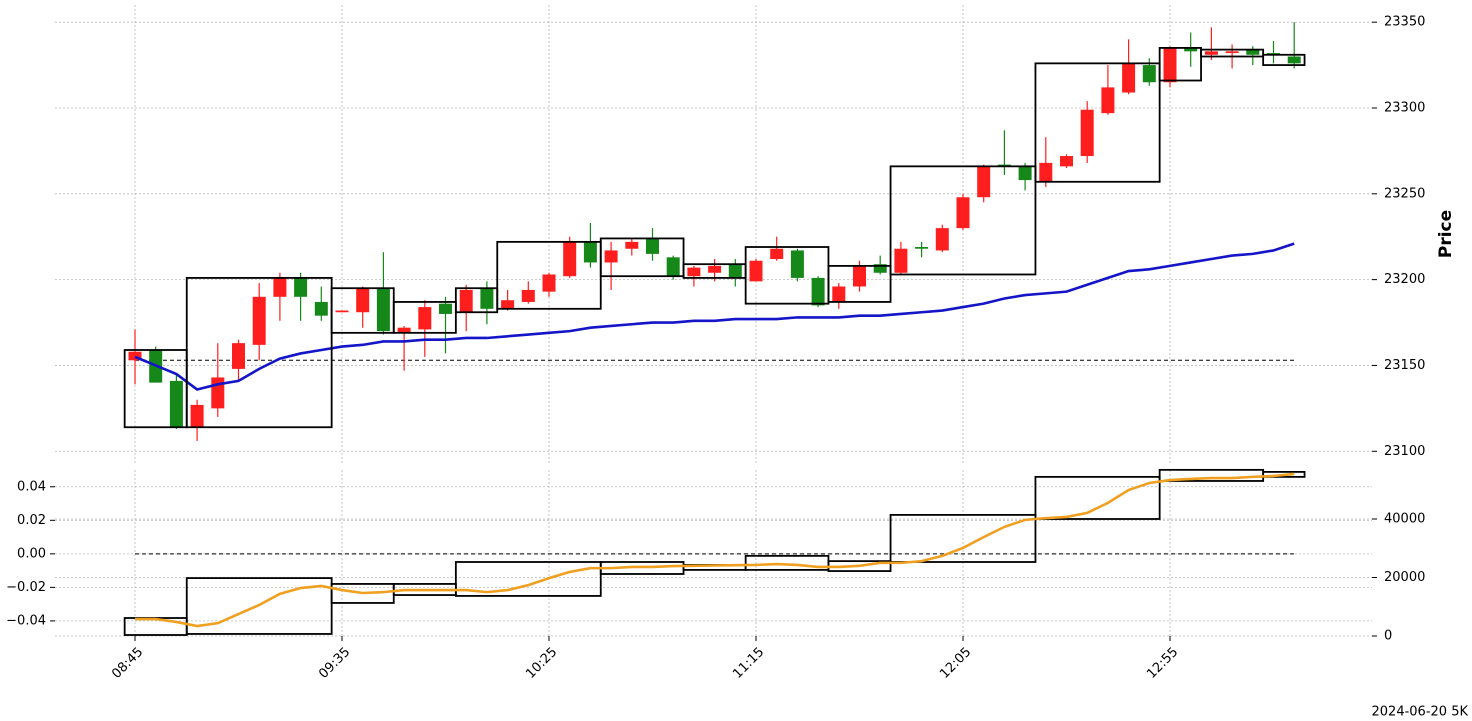 This screenshot has width=1472, height=721. I want to click on y-tick-label: 23100, so click(1404, 451).